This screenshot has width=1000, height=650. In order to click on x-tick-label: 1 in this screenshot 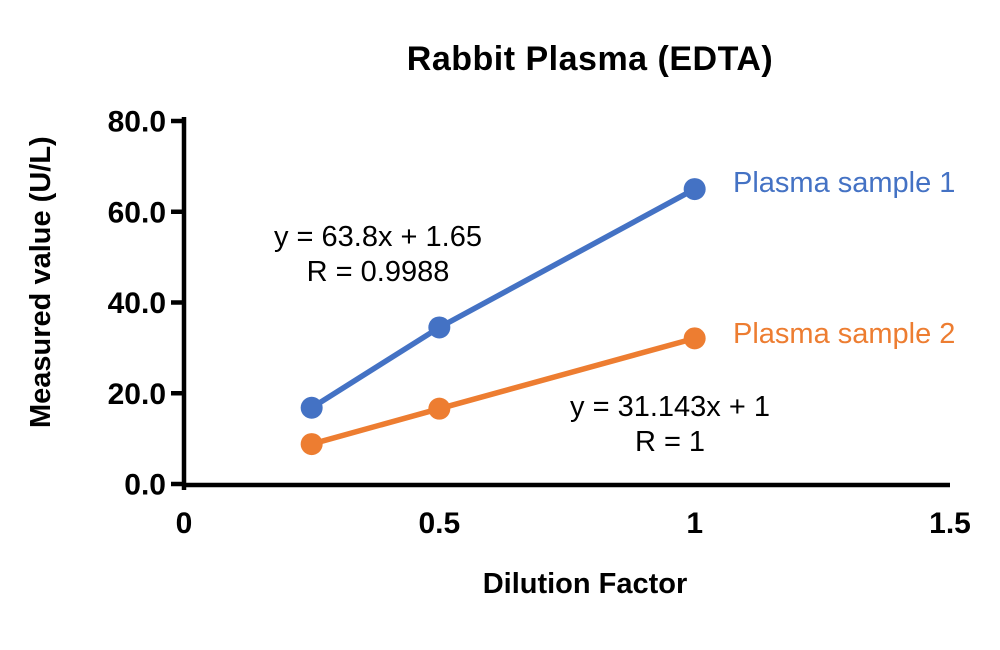, I will do `click(694, 523)`.